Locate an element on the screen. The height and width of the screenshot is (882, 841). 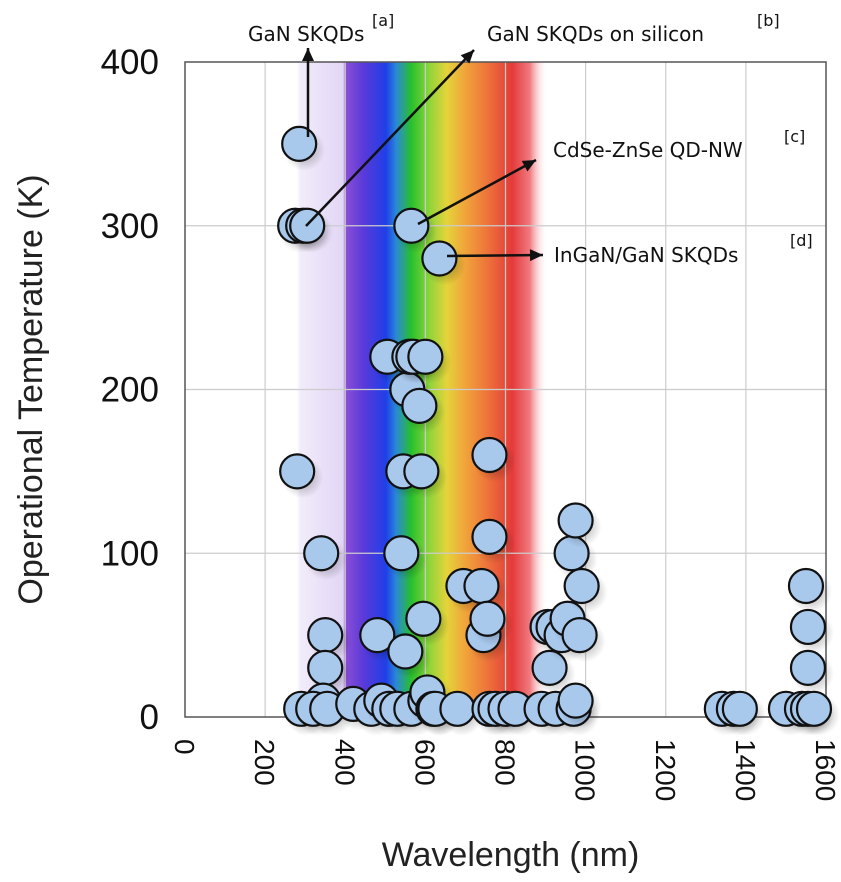
y-axis-tick-labels: 0 100 200 300 400 is located at coordinates (130, 390).